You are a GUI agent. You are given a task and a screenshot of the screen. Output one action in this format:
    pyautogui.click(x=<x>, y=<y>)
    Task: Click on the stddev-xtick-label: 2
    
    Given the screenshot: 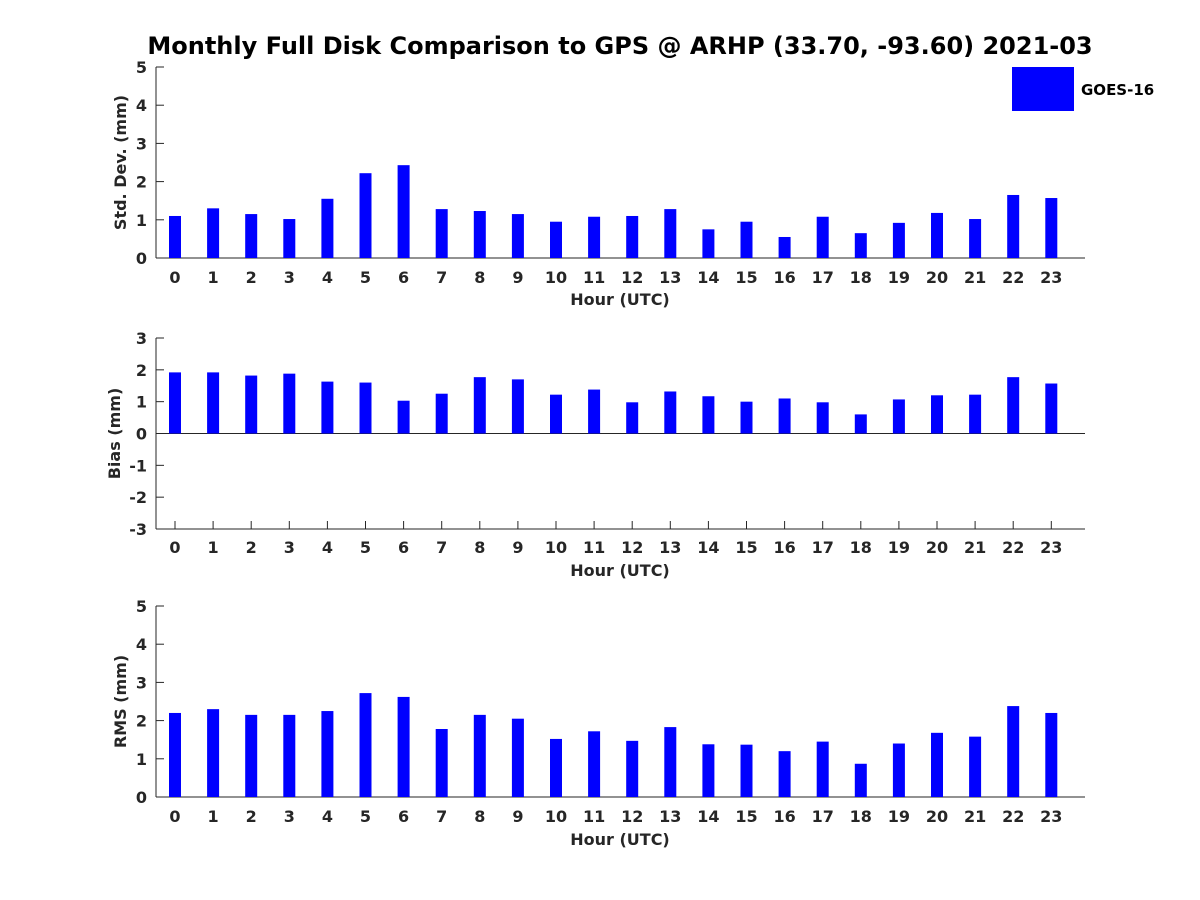 What is the action you would take?
    pyautogui.click(x=251, y=277)
    